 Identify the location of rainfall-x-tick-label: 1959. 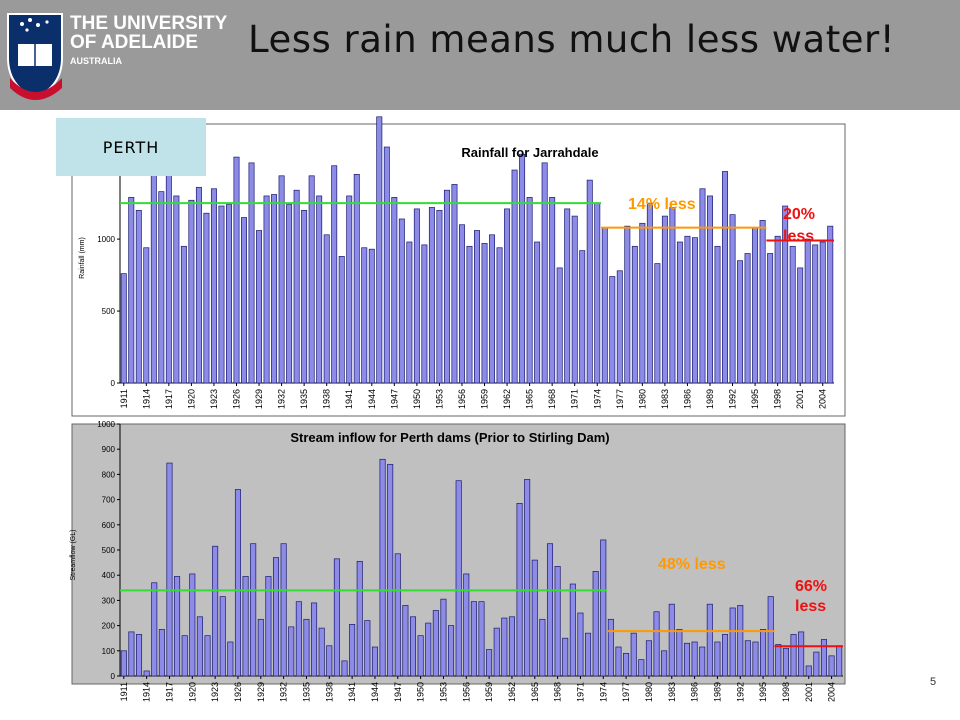
(485, 399).